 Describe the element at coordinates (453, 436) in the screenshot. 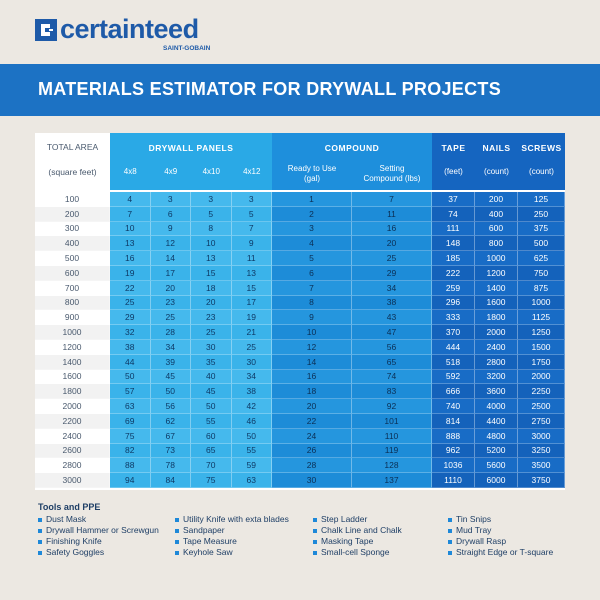

I see `value-cell: 888` at that location.